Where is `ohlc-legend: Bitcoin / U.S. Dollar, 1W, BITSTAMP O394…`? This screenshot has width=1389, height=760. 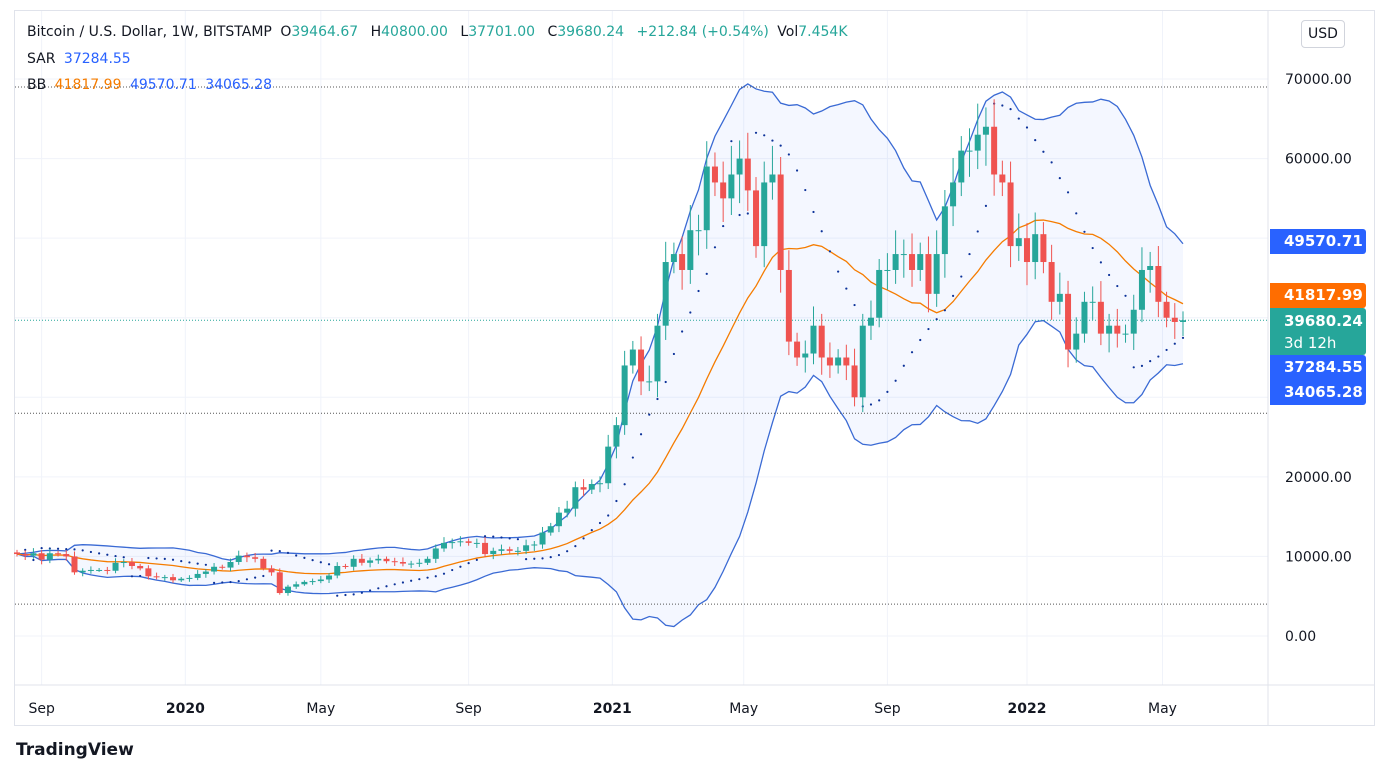 ohlc-legend: Bitcoin / U.S. Dollar, 1W, BITSTAMP O394… is located at coordinates (441, 32).